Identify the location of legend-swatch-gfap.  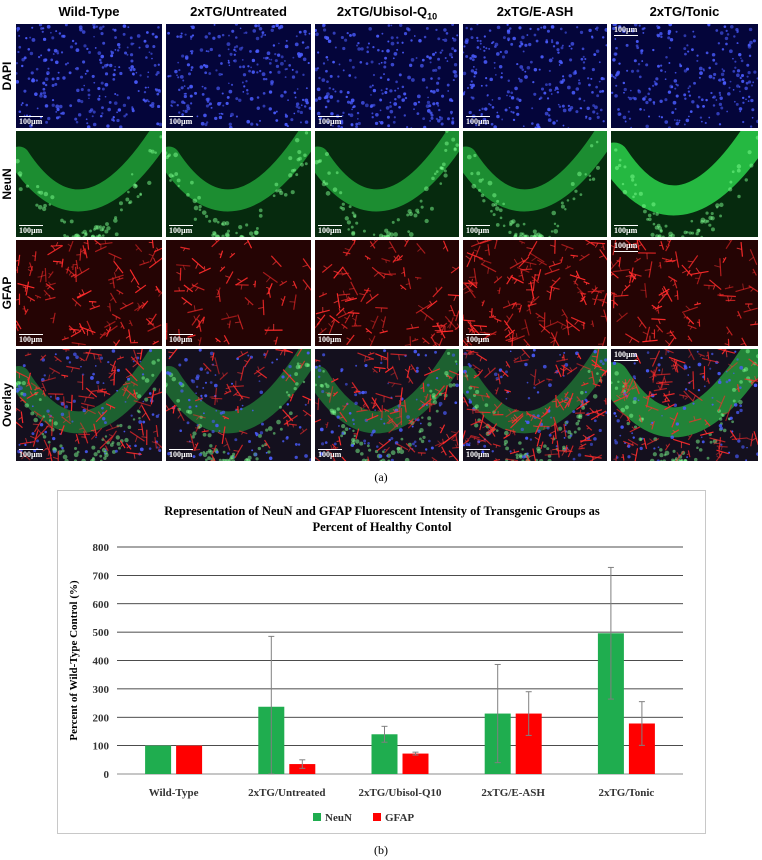
(377, 817).